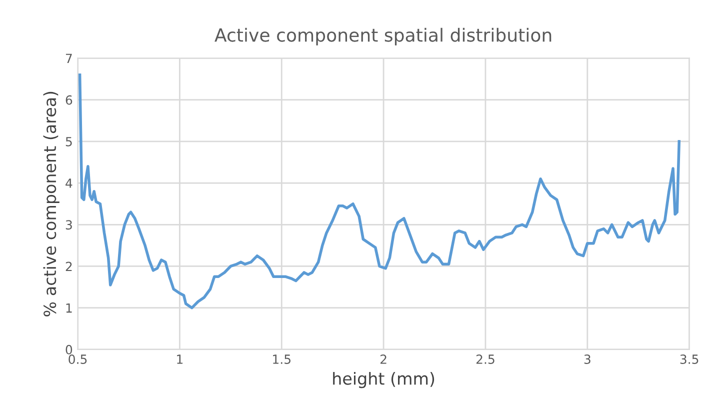 This screenshot has height=416, width=707. What do you see at coordinates (69, 266) in the screenshot?
I see `y-tick-label: 2` at bounding box center [69, 266].